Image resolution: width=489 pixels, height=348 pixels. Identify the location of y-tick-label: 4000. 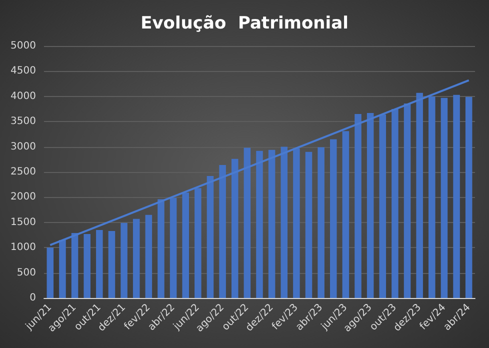
(23, 96).